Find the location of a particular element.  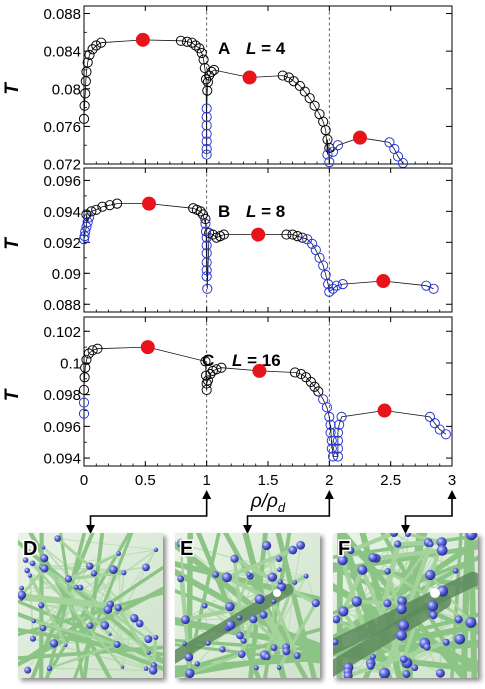

panel-letter: C is located at coordinates (208, 360).